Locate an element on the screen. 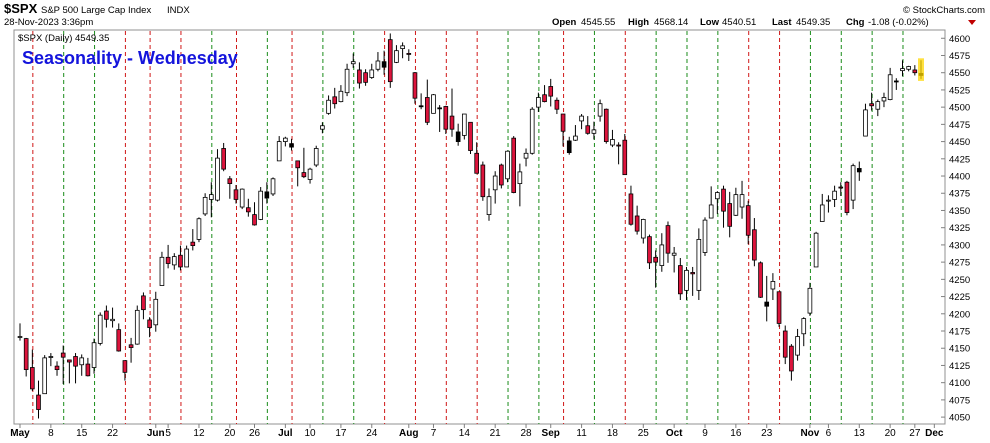 The image size is (990, 443). y-tick-label: 4175 is located at coordinates (959, 332).